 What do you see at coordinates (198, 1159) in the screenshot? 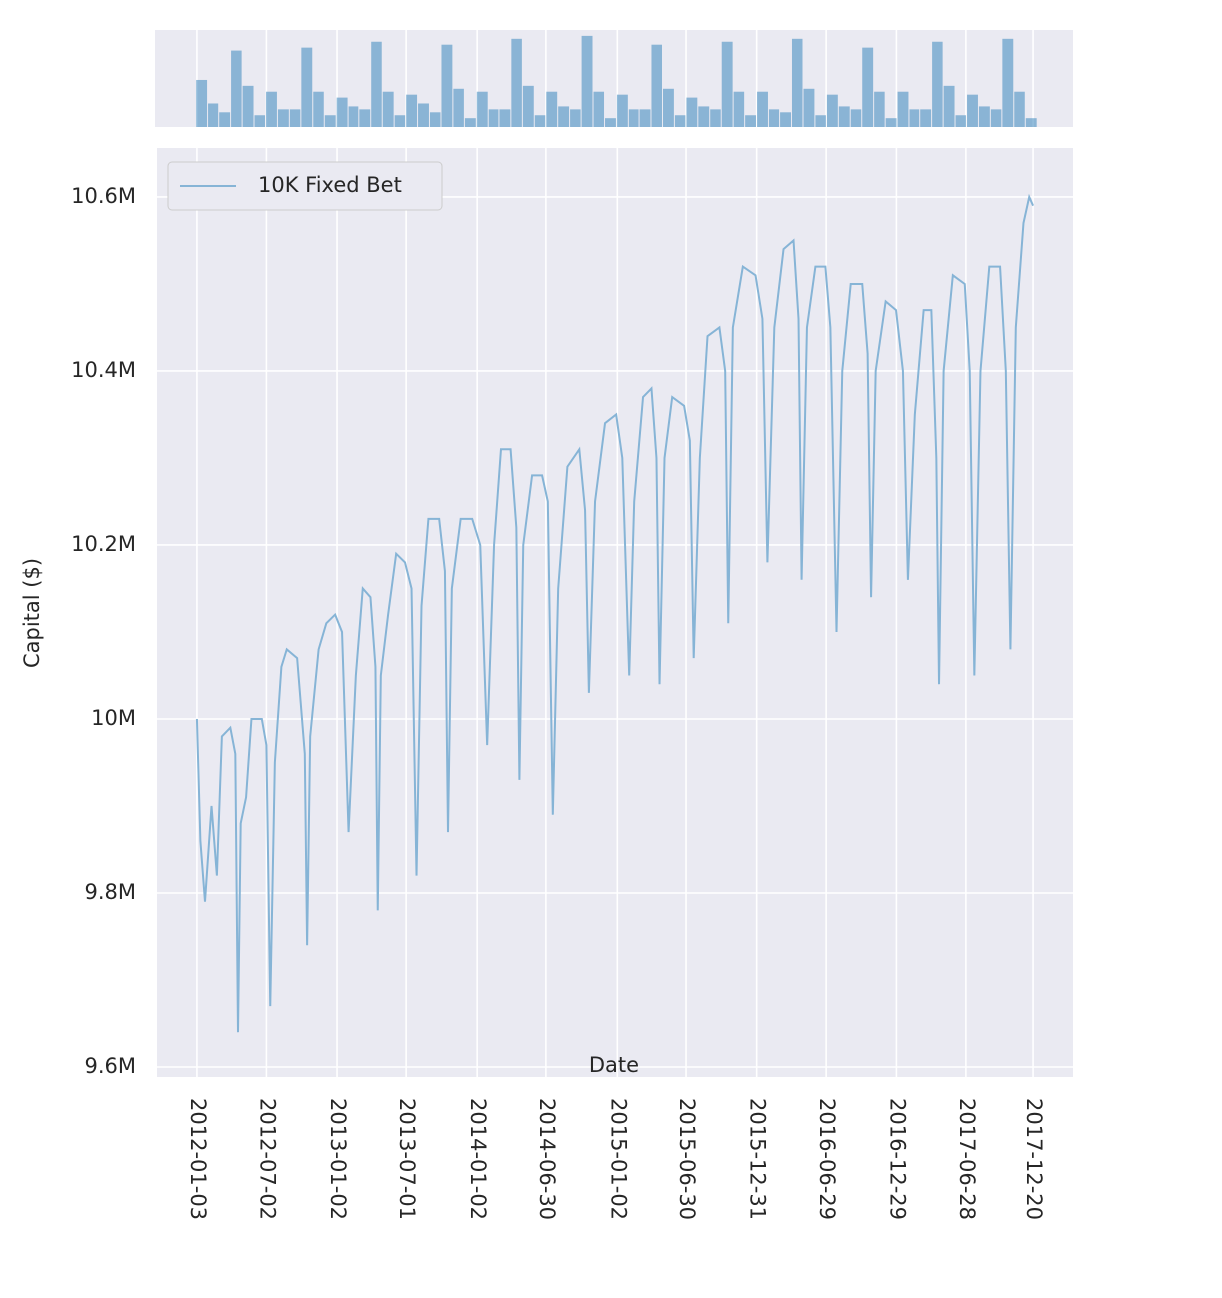
I see `x-tick-label: 2012-01-03` at bounding box center [198, 1159].